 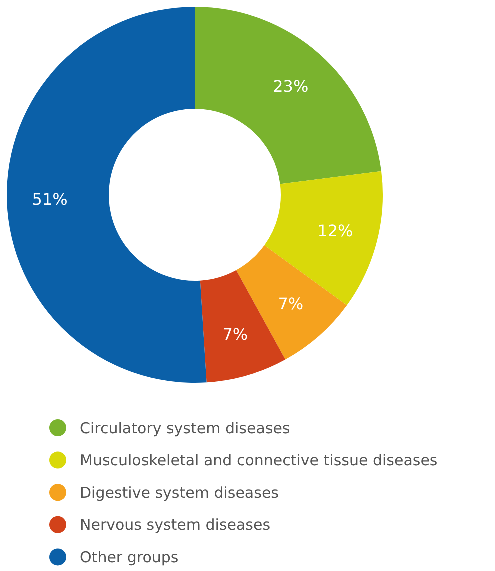 What do you see at coordinates (129, 557) in the screenshot?
I see `legend-label: Other groups` at bounding box center [129, 557].